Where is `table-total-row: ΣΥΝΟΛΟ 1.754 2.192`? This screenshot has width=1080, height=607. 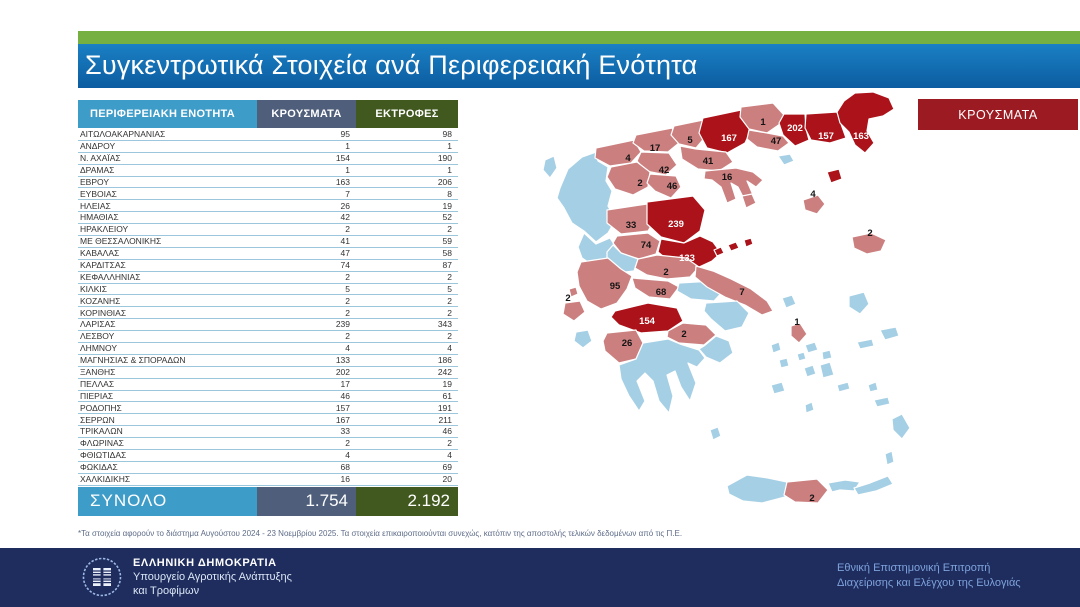
table-total-row: ΣΥΝΟΛΟ 1.754 2.192 is located at coordinates (268, 501).